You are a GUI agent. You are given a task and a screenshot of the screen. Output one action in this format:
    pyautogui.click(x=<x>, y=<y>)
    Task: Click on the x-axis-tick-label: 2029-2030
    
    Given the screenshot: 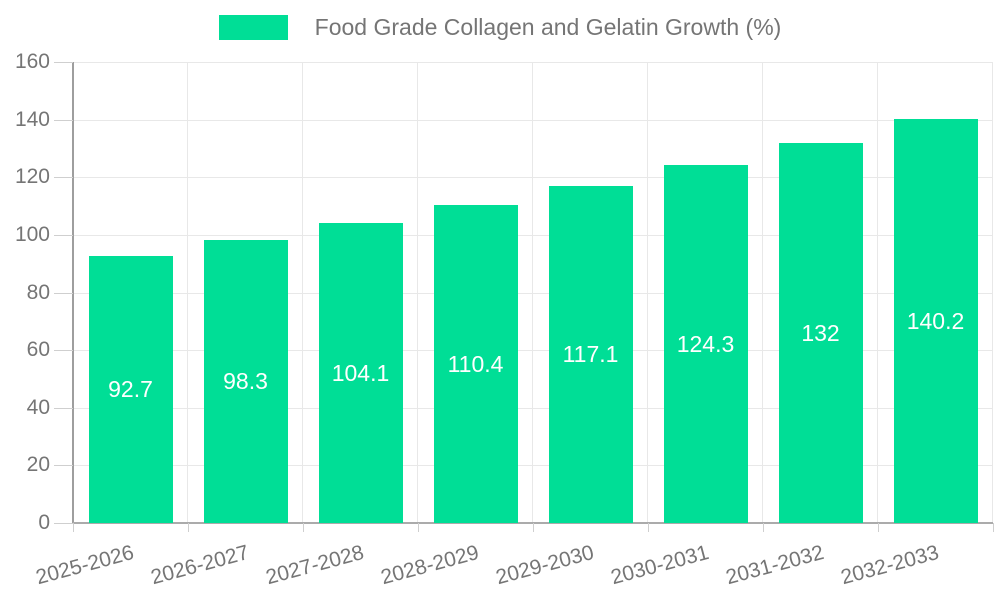 What is the action you would take?
    pyautogui.click(x=545, y=565)
    